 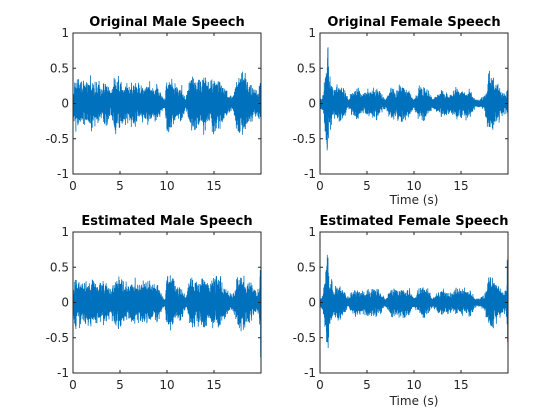 I want to click on plot-title: Original Male Speech, so click(x=166, y=22).